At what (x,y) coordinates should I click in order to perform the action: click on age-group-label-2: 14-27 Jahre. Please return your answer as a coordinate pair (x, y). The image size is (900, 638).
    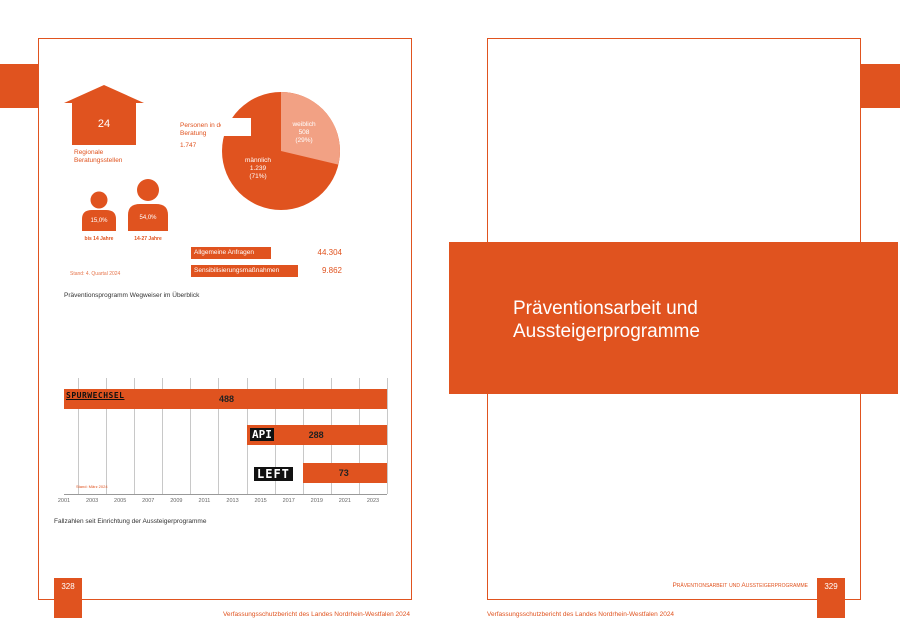
    Looking at the image, I should click on (148, 239).